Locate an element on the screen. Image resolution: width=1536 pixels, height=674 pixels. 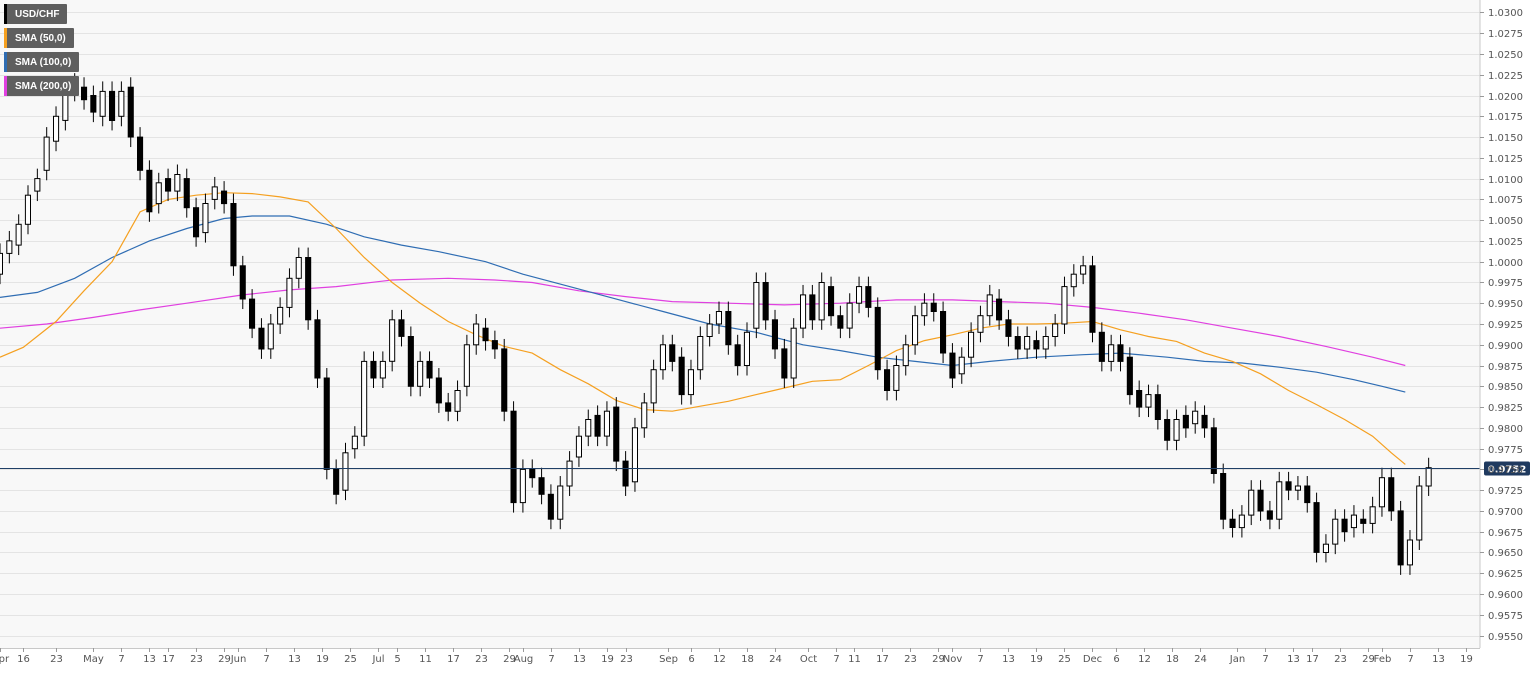
x-tick-label: 29 is located at coordinates (224, 659).